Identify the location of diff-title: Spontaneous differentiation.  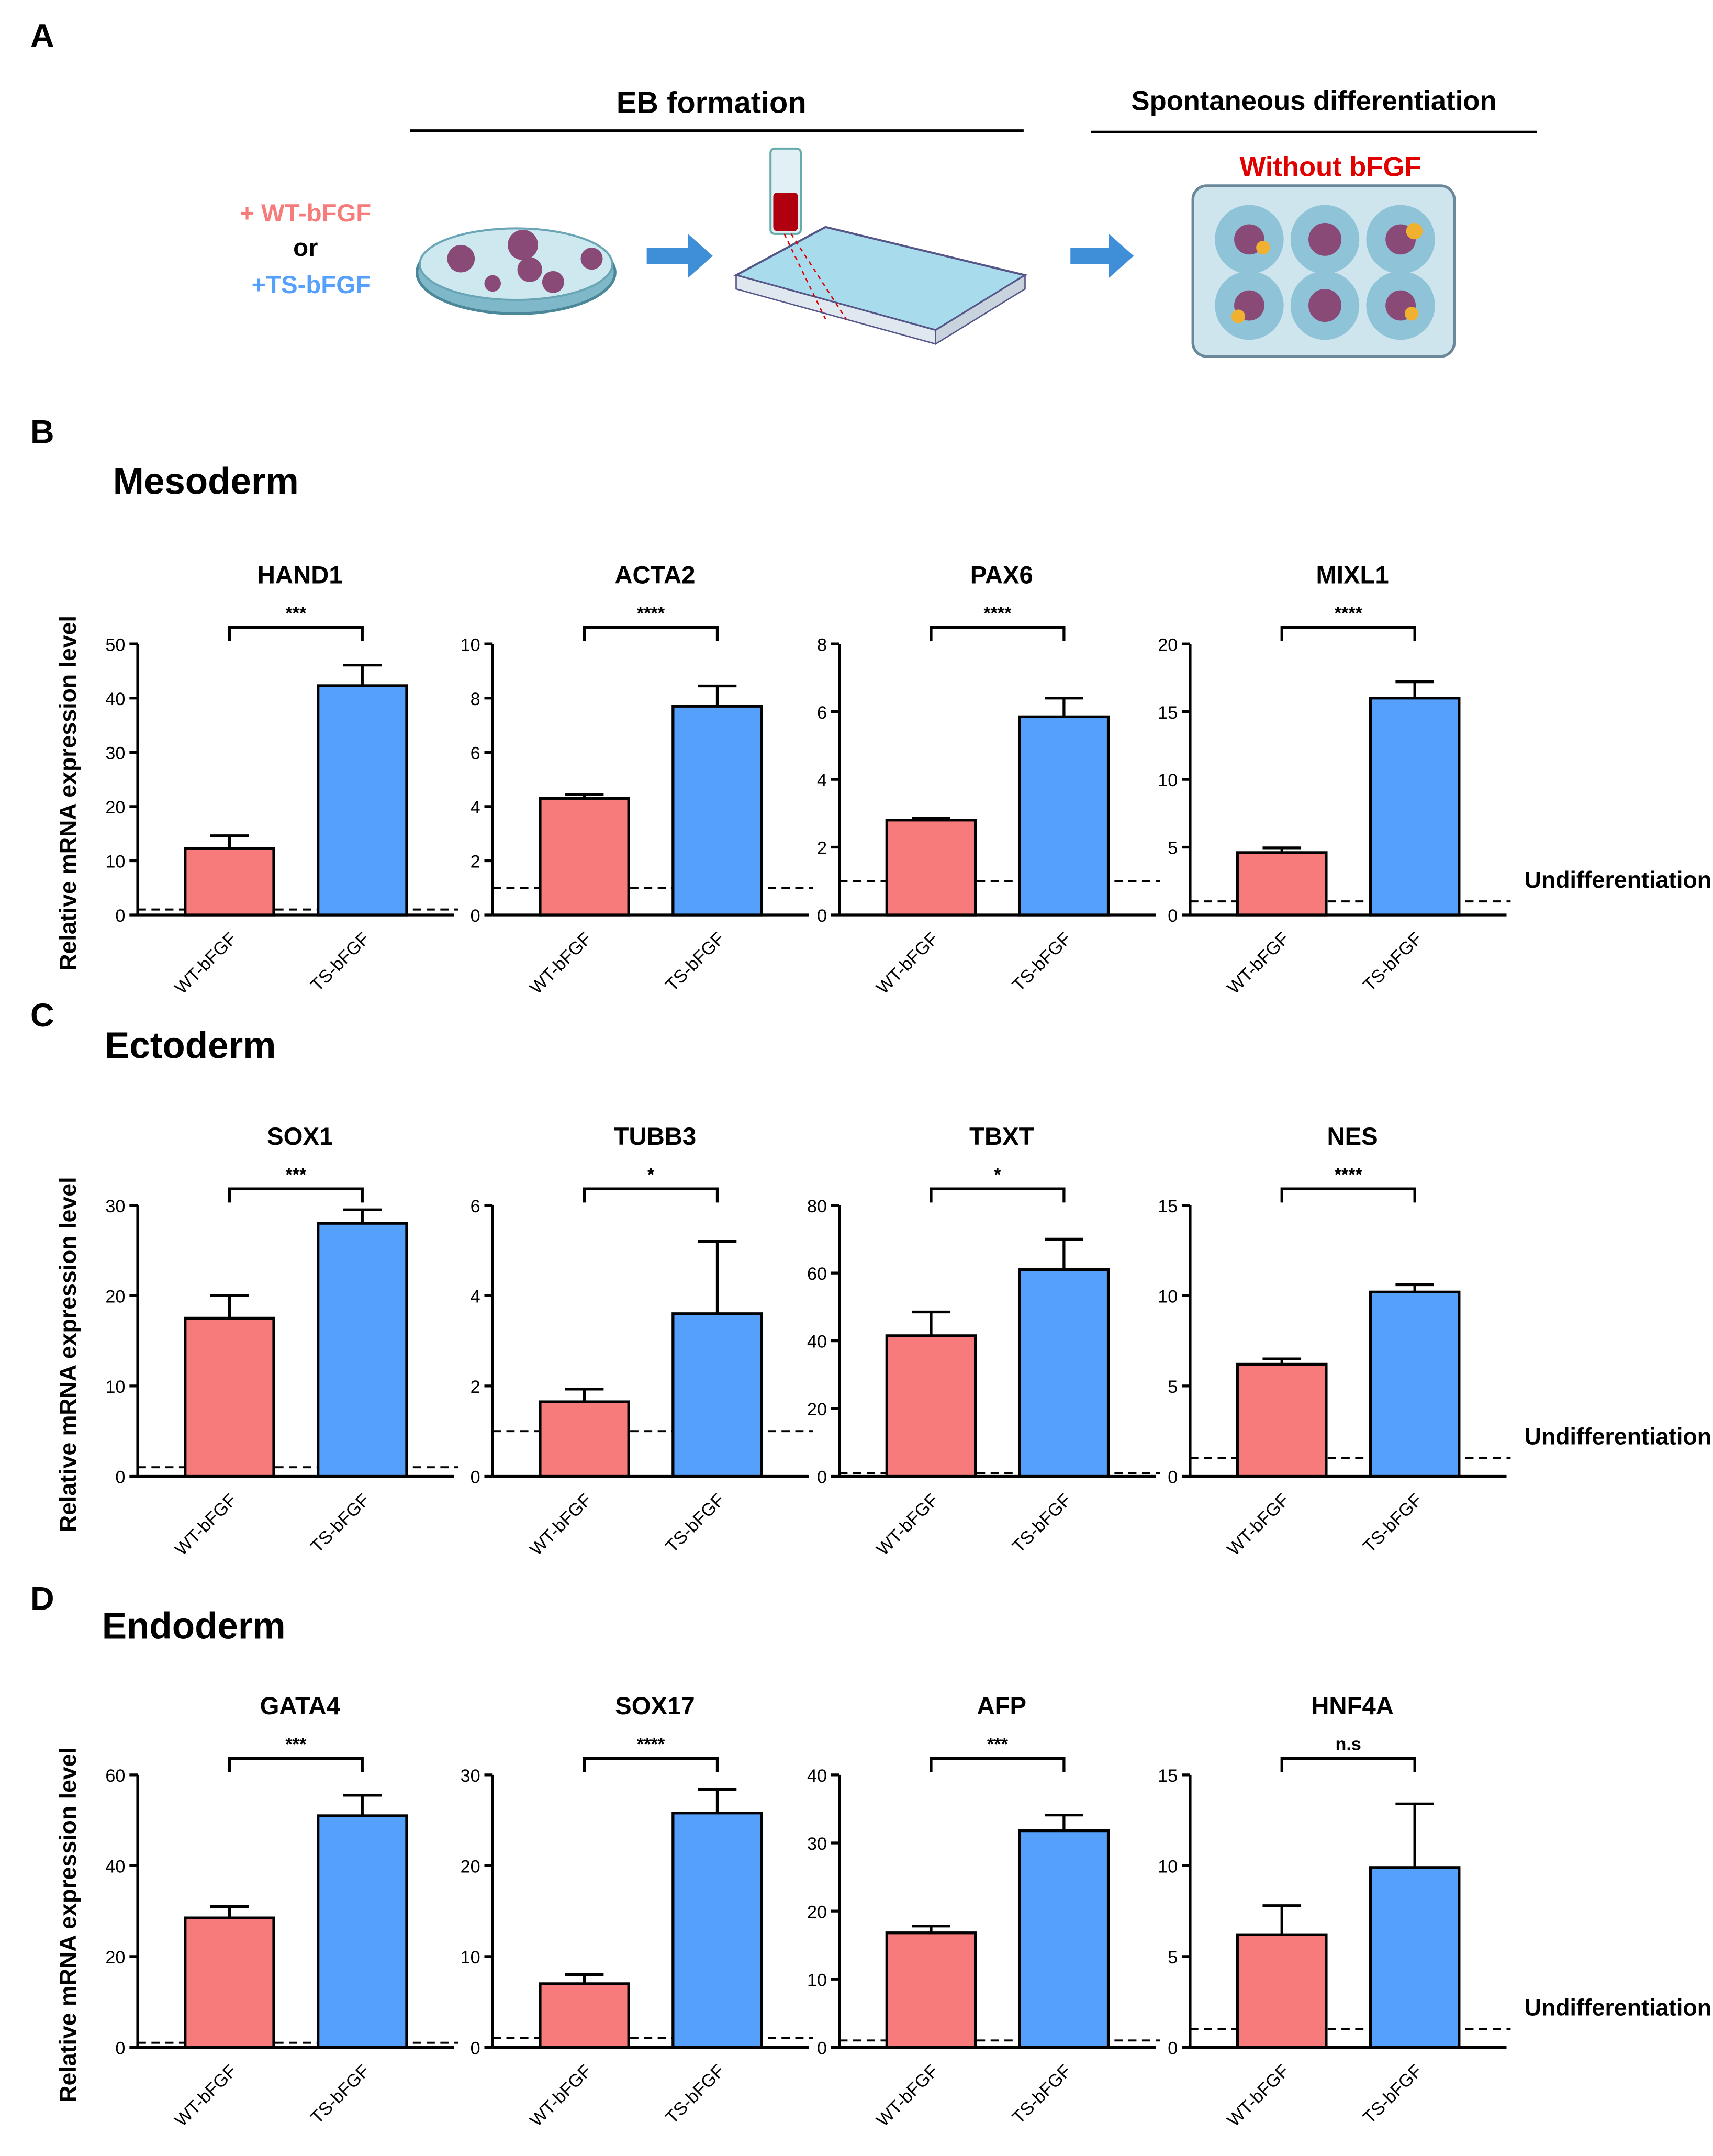
(1314, 100).